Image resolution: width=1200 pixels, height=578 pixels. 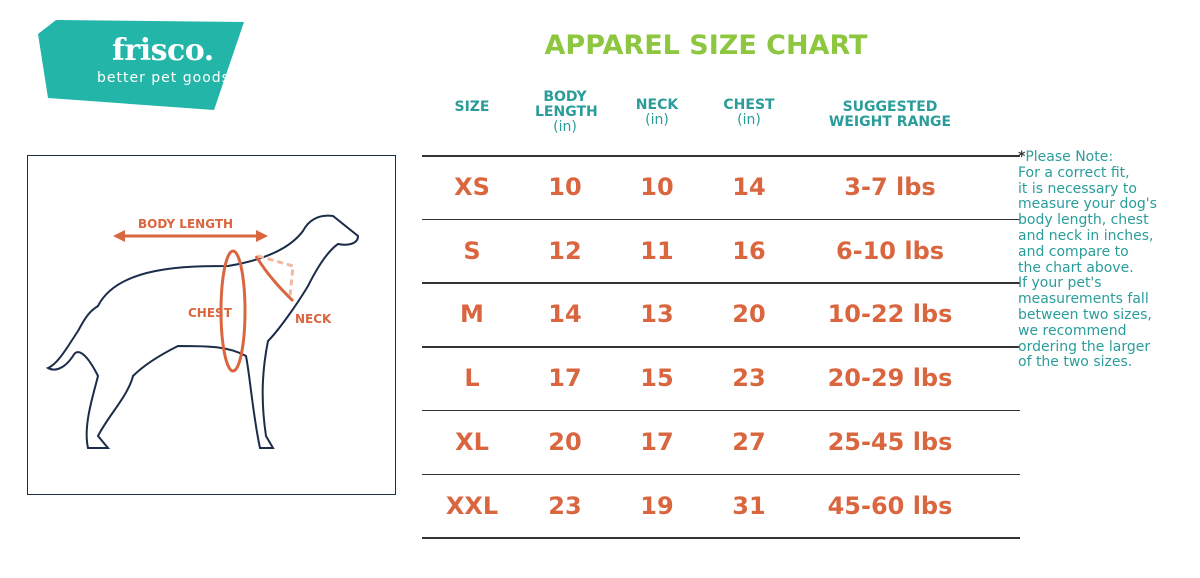 What do you see at coordinates (202, 331) in the screenshot?
I see `dog-illustration` at bounding box center [202, 331].